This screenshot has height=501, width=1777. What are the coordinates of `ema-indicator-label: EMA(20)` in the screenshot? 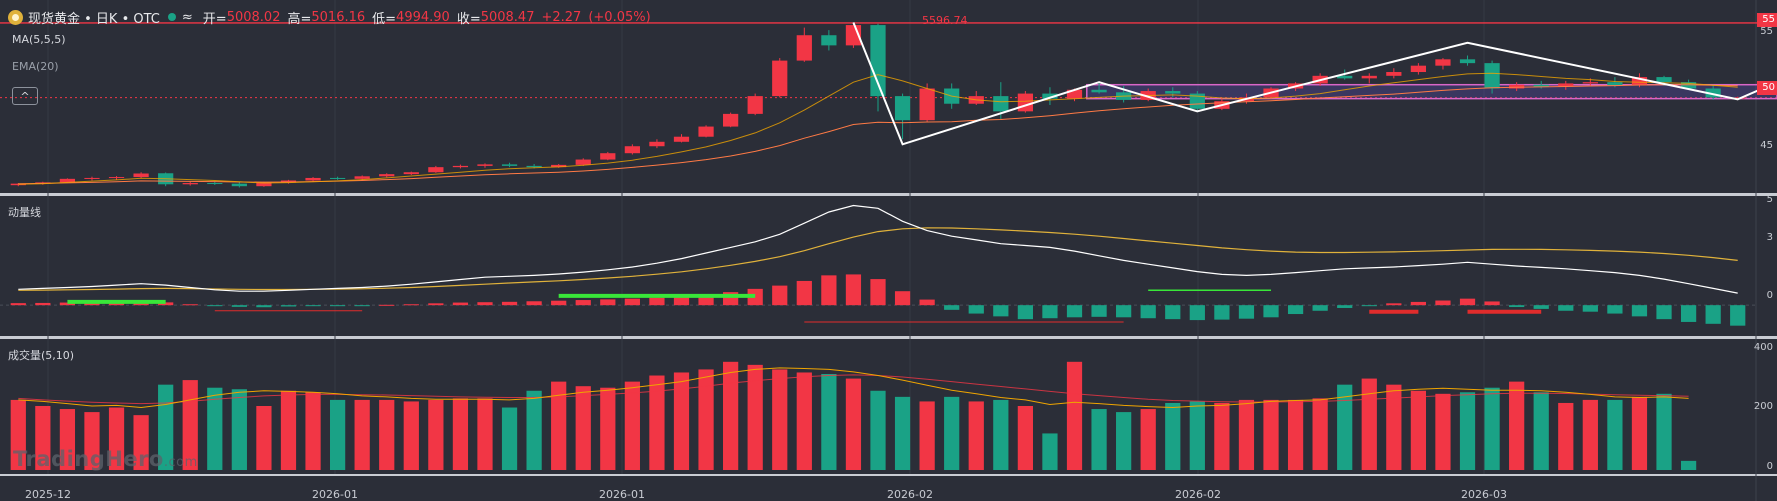 It's located at (35, 66).